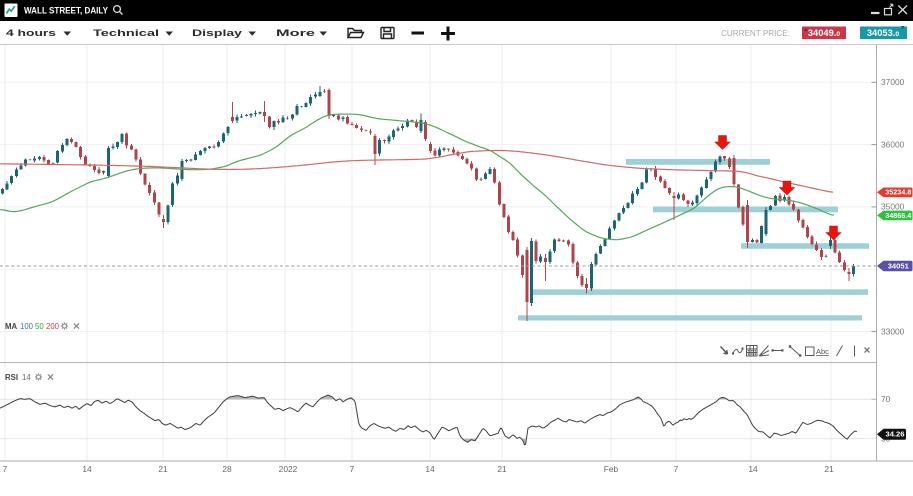 Image resolution: width=913 pixels, height=496 pixels. Describe the element at coordinates (824, 33) in the screenshot. I see `svg-text: 34049.0` at that location.